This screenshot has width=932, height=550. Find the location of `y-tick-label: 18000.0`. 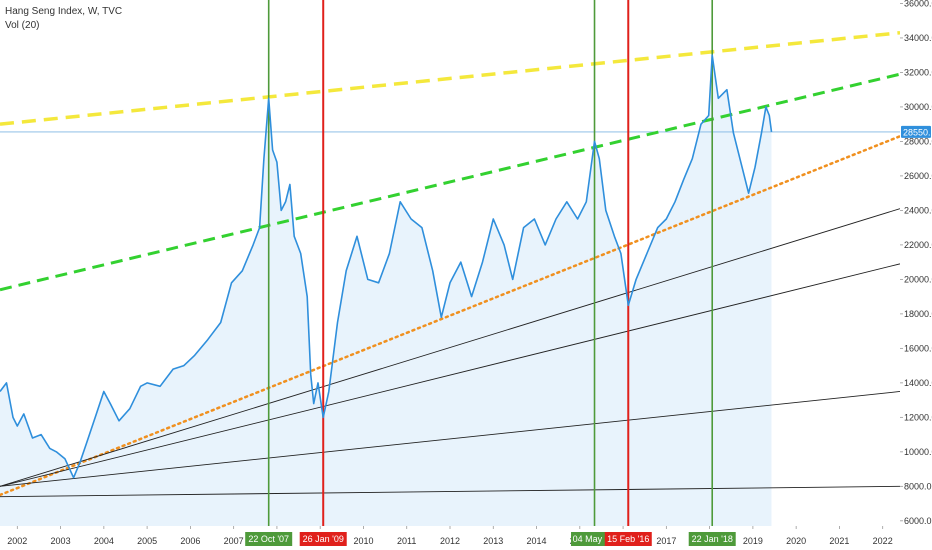

y-tick-label: 18000.0 is located at coordinates (918, 314).